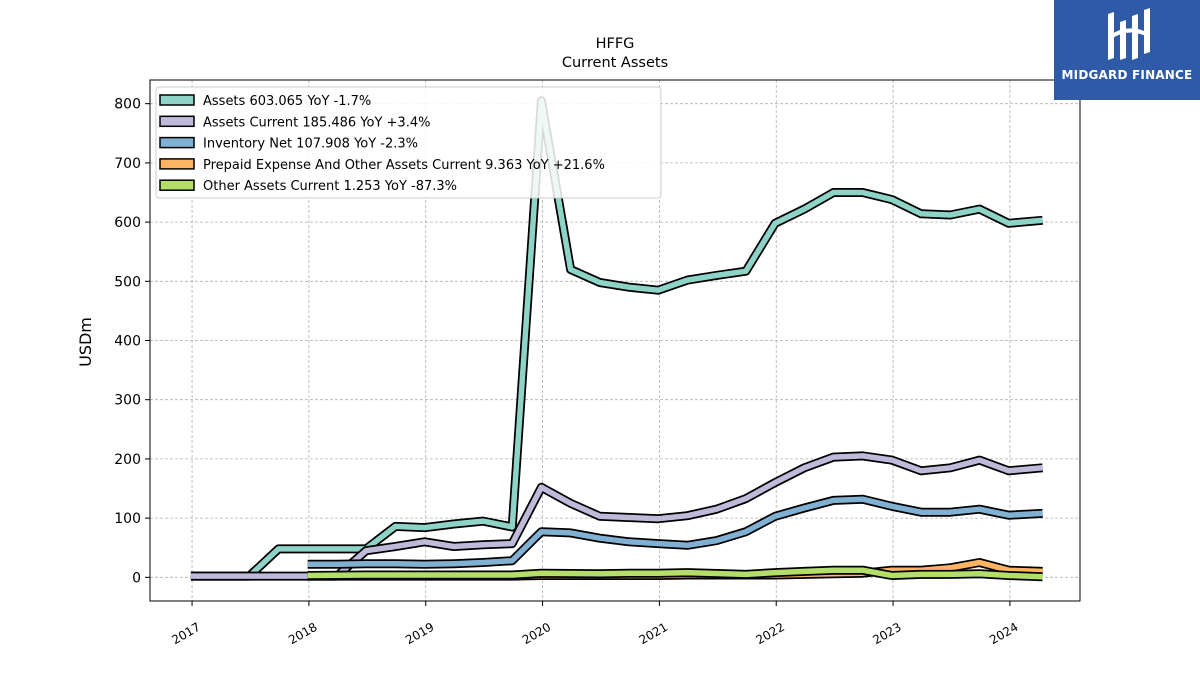 The width and height of the screenshot is (1200, 675). What do you see at coordinates (127, 342) in the screenshot?
I see `y-tick-label: 400` at bounding box center [127, 342].